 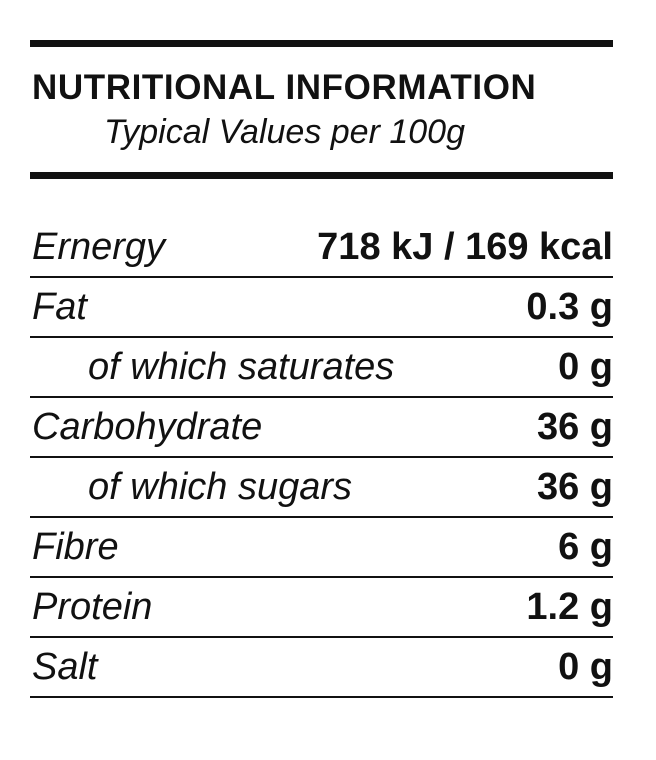 I want to click on row-label: Fibre, so click(x=75, y=547).